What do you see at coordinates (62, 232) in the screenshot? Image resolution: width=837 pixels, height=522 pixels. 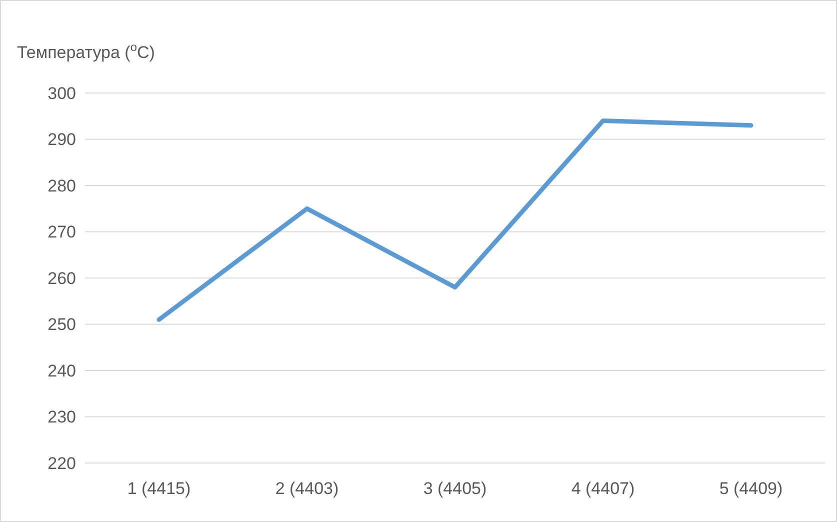 I see `y-tick-label: 270` at bounding box center [62, 232].